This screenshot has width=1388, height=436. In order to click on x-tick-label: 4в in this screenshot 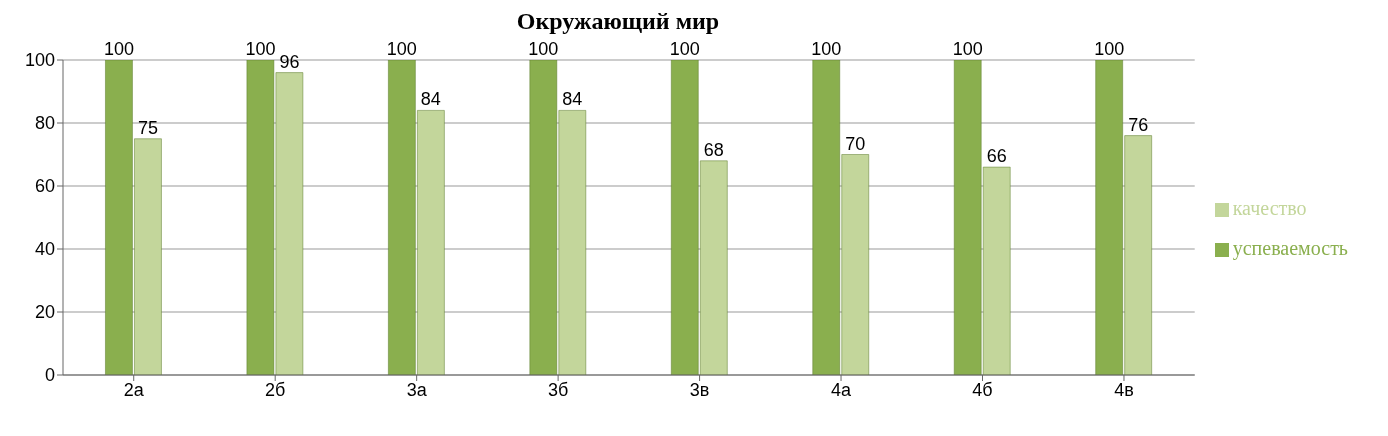, I will do `click(1124, 389)`.